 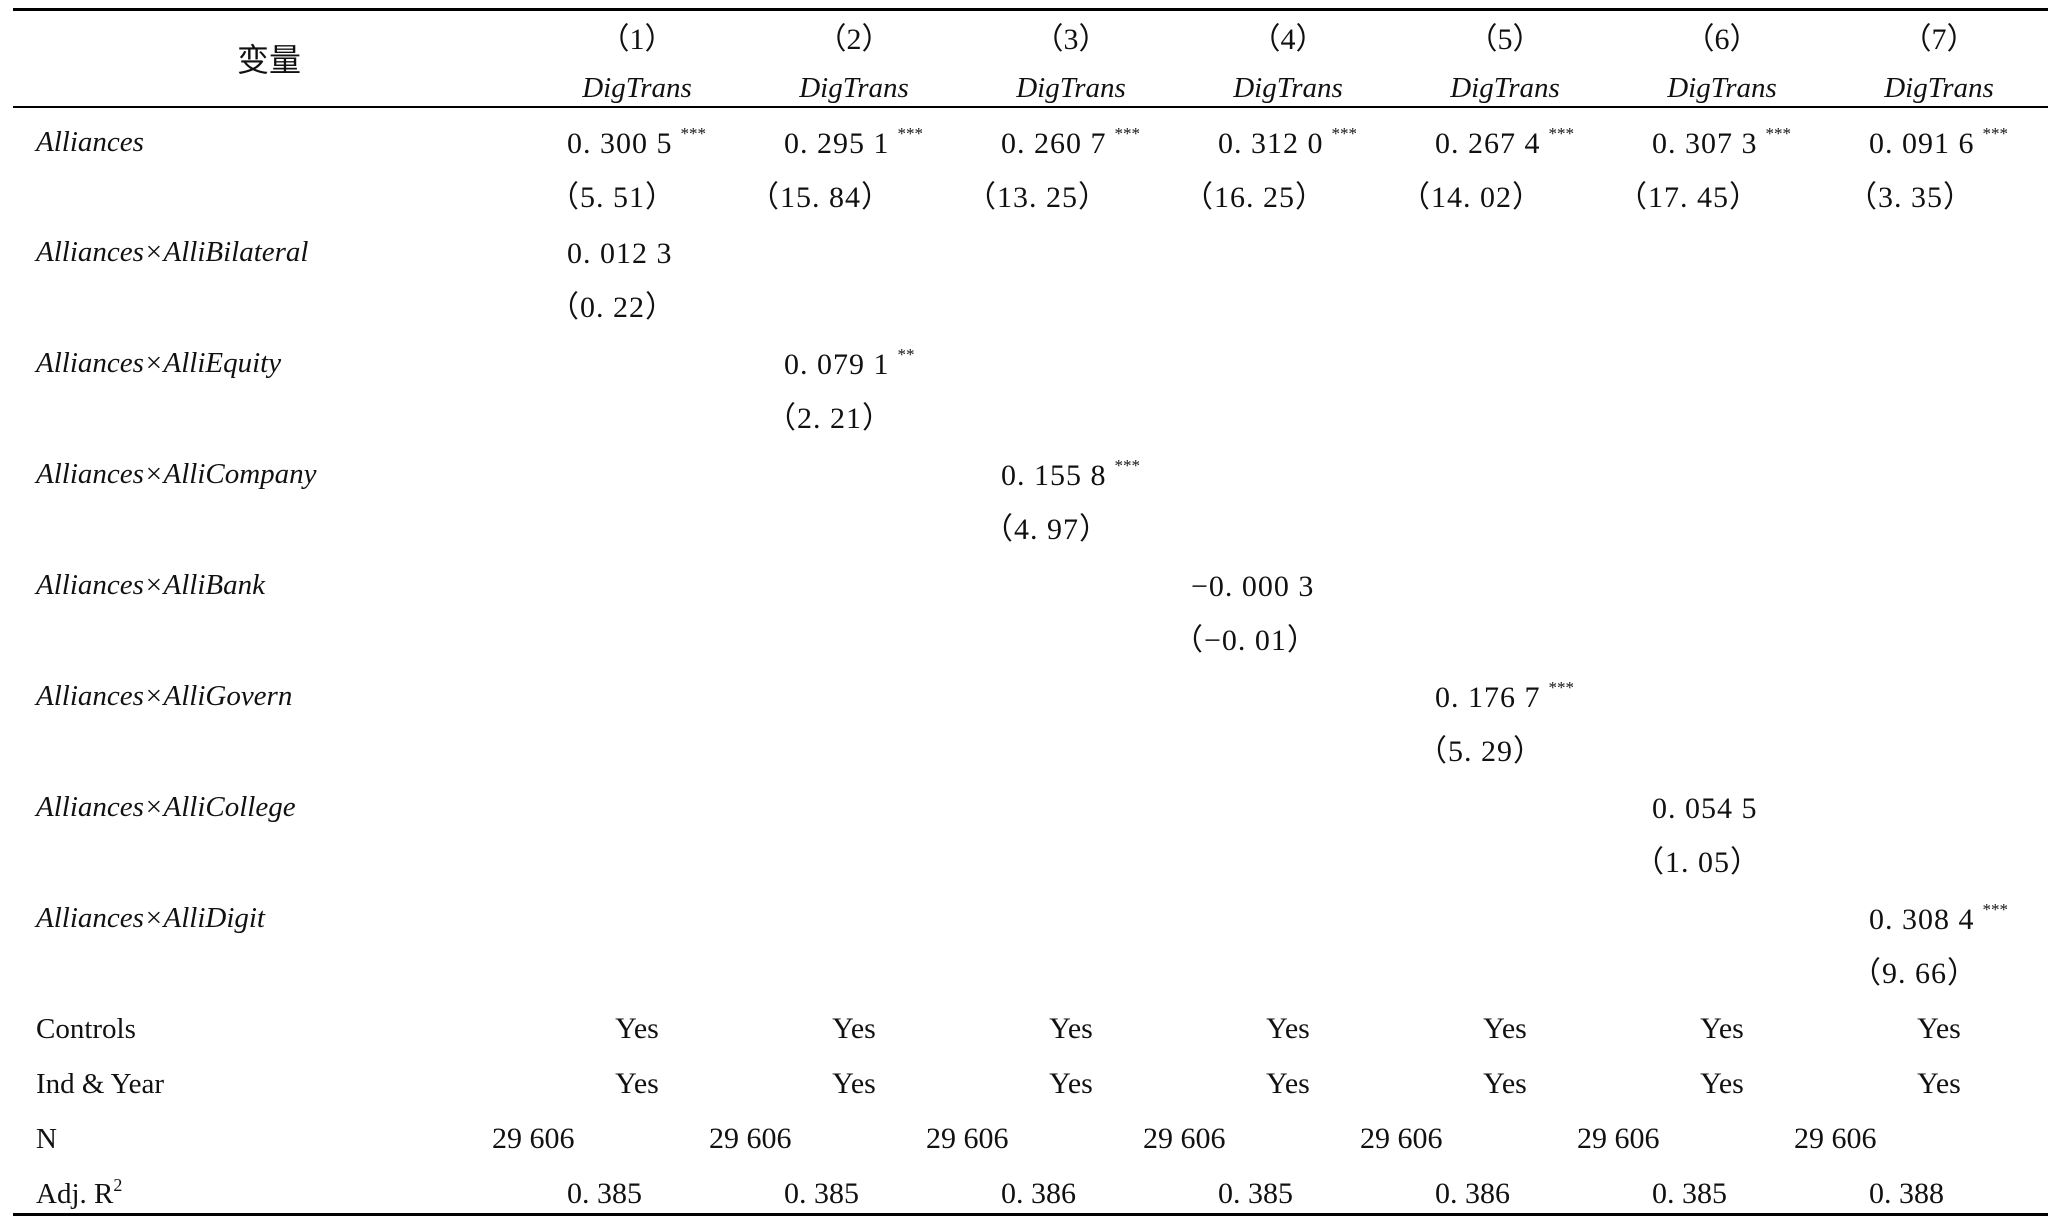 I want to click on coef-digit: 0. 308 4 ***, so click(x=1939, y=918).